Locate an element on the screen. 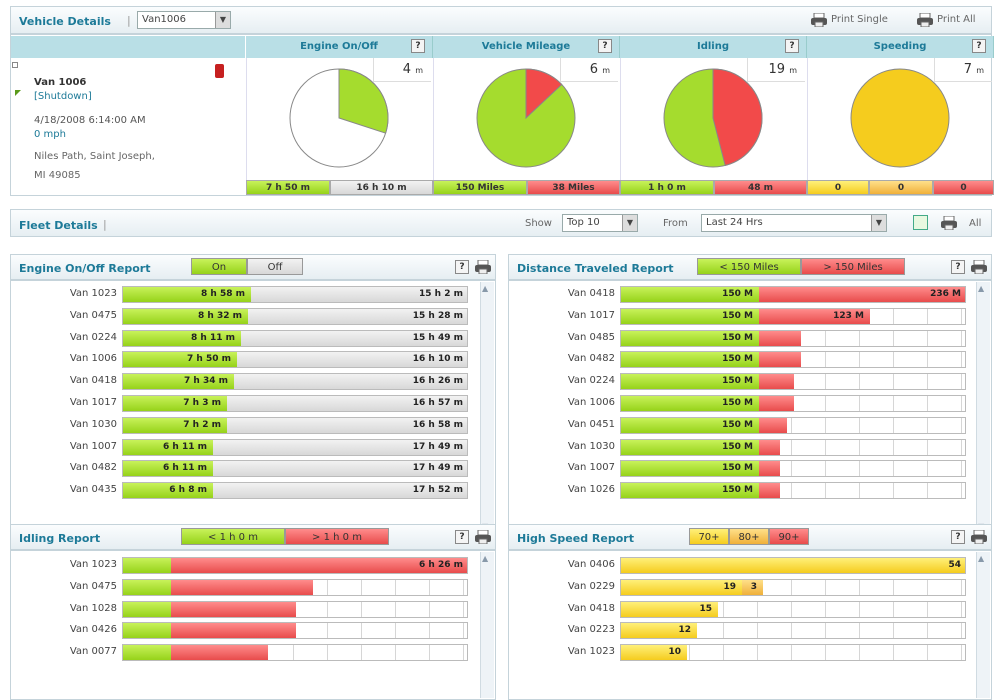  table-row: 6 h 26 m is located at coordinates (295, 565).